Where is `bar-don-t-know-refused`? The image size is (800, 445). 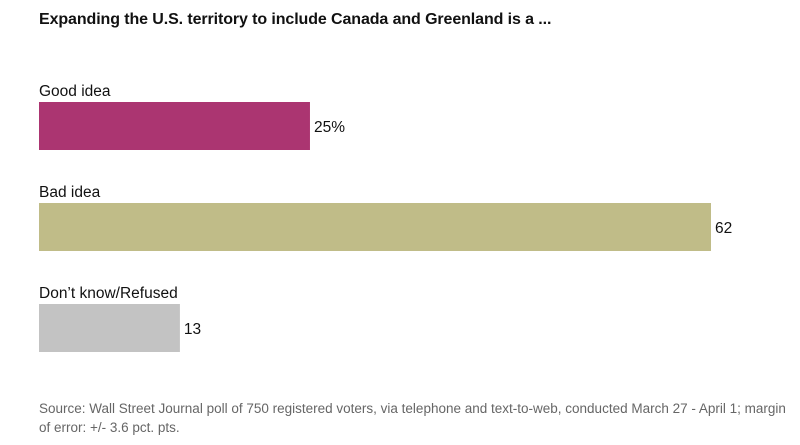 bar-don-t-know-refused is located at coordinates (109, 328).